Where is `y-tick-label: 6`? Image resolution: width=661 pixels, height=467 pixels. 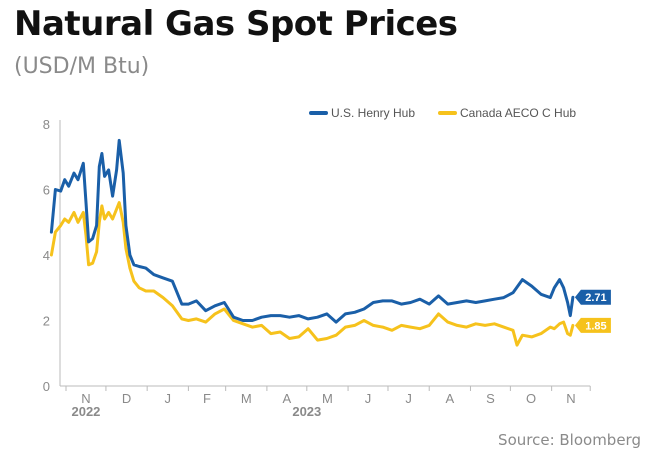 y-tick-label: 6 is located at coordinates (46, 190).